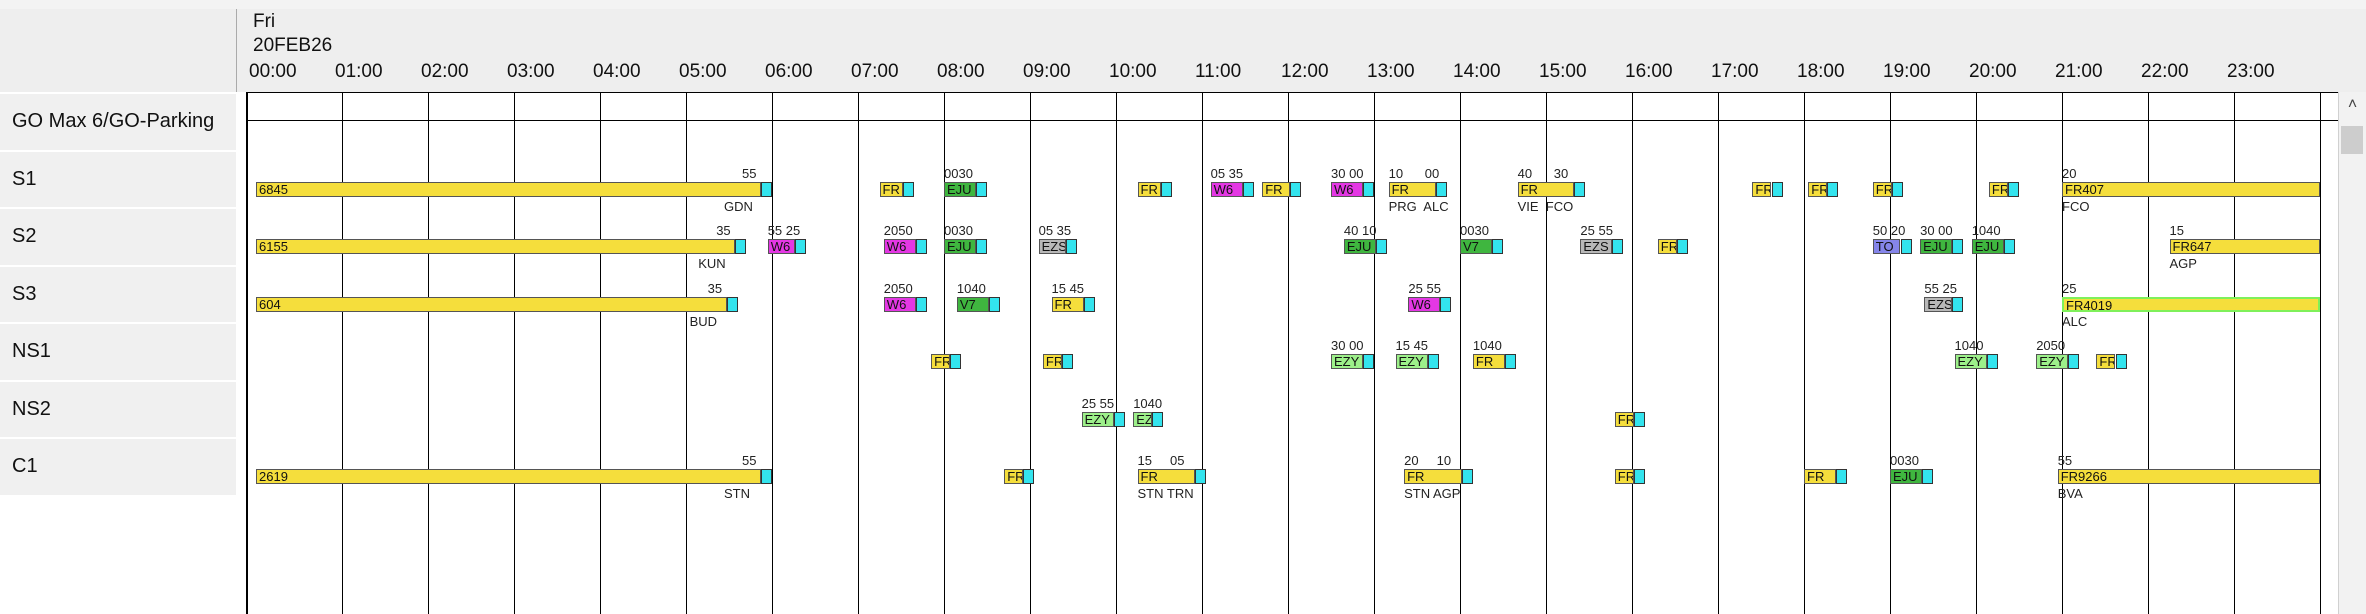 This screenshot has width=2366, height=614. Describe the element at coordinates (496, 246) in the screenshot. I see `flight-bar: 6155` at that location.